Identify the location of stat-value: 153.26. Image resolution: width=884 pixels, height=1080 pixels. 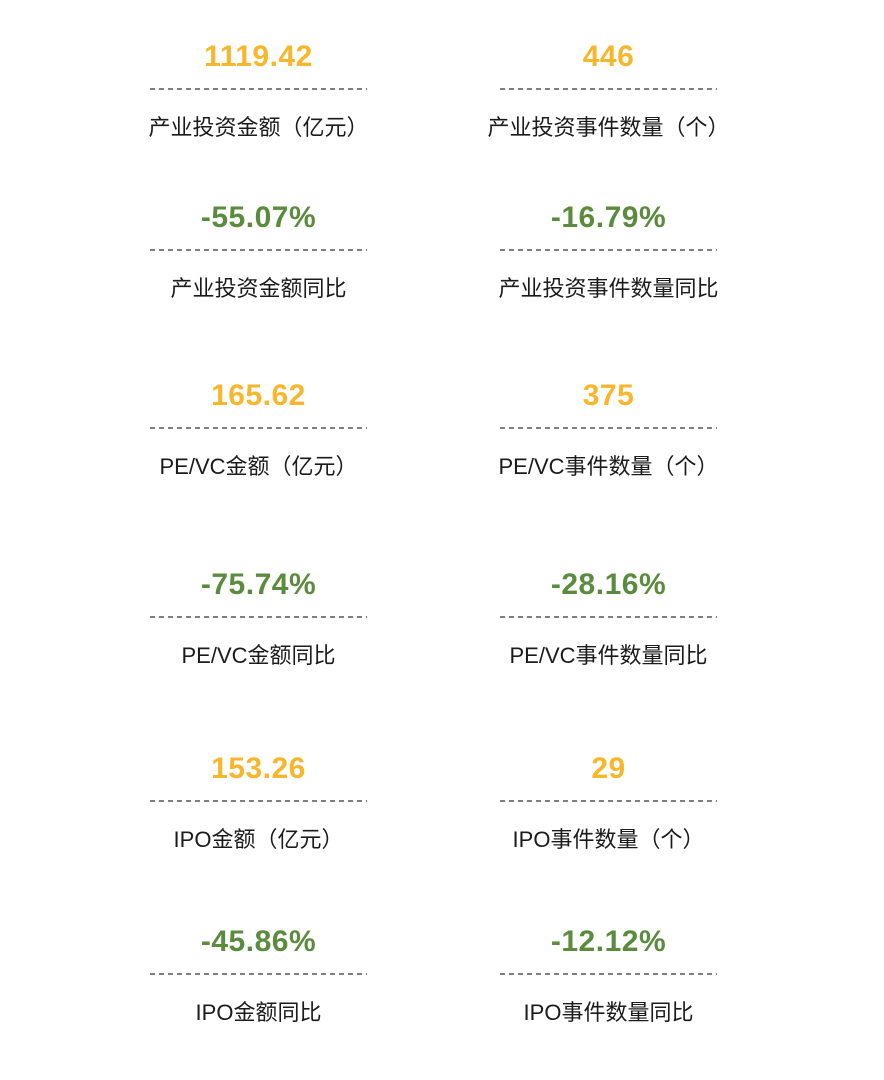
(258, 768).